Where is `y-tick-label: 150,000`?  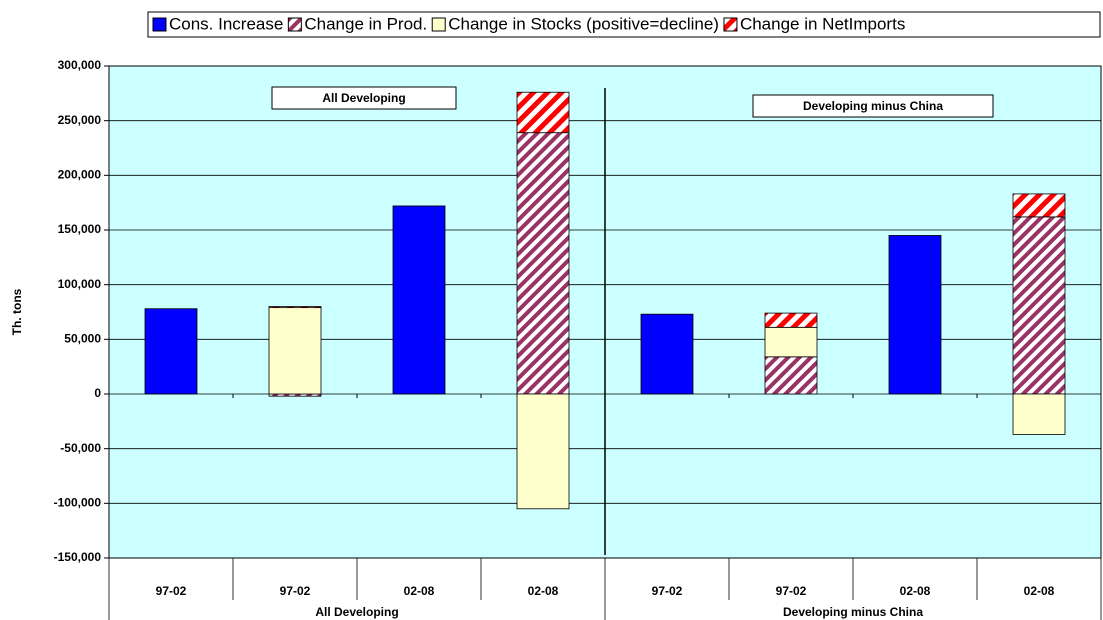 y-tick-label: 150,000 is located at coordinates (80, 229).